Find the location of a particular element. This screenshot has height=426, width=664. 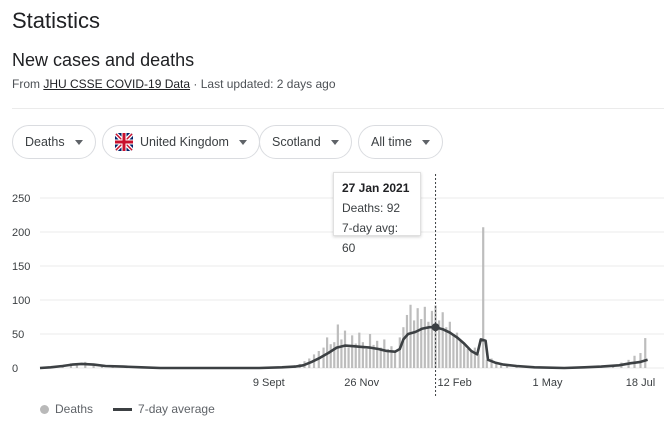

y-tick-label: 0 is located at coordinates (15, 369).